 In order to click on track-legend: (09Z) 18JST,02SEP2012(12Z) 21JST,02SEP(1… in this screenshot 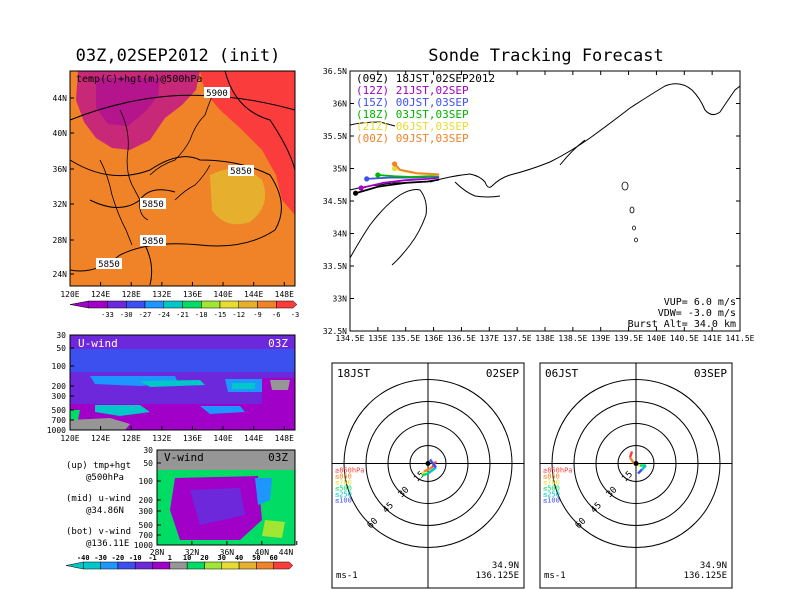, I will do `click(425, 108)`.